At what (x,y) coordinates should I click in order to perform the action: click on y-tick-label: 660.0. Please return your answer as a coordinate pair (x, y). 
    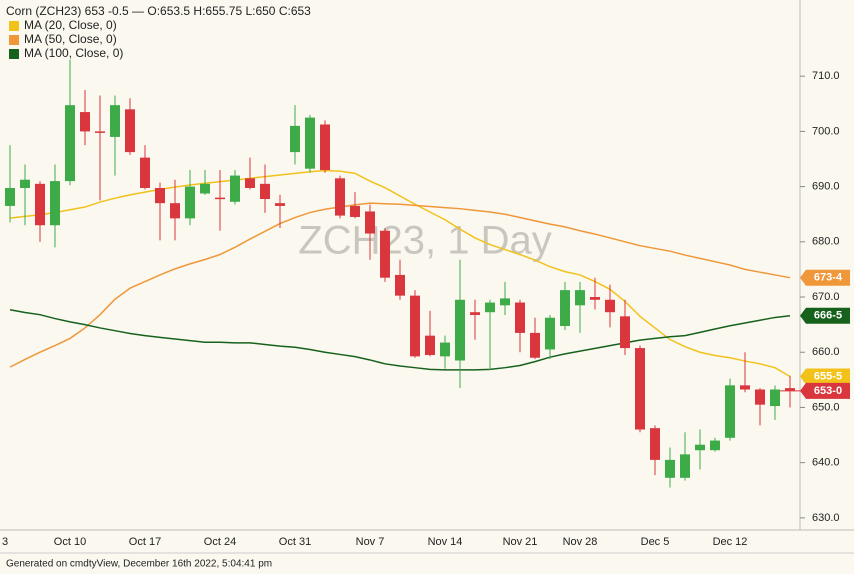
    Looking at the image, I should click on (826, 352).